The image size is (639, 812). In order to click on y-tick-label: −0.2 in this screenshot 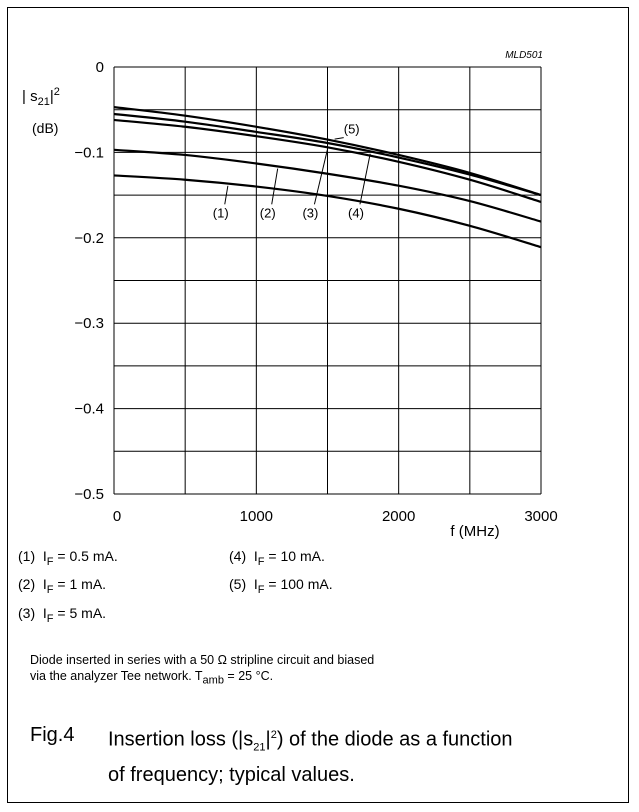, I will do `click(89, 238)`.